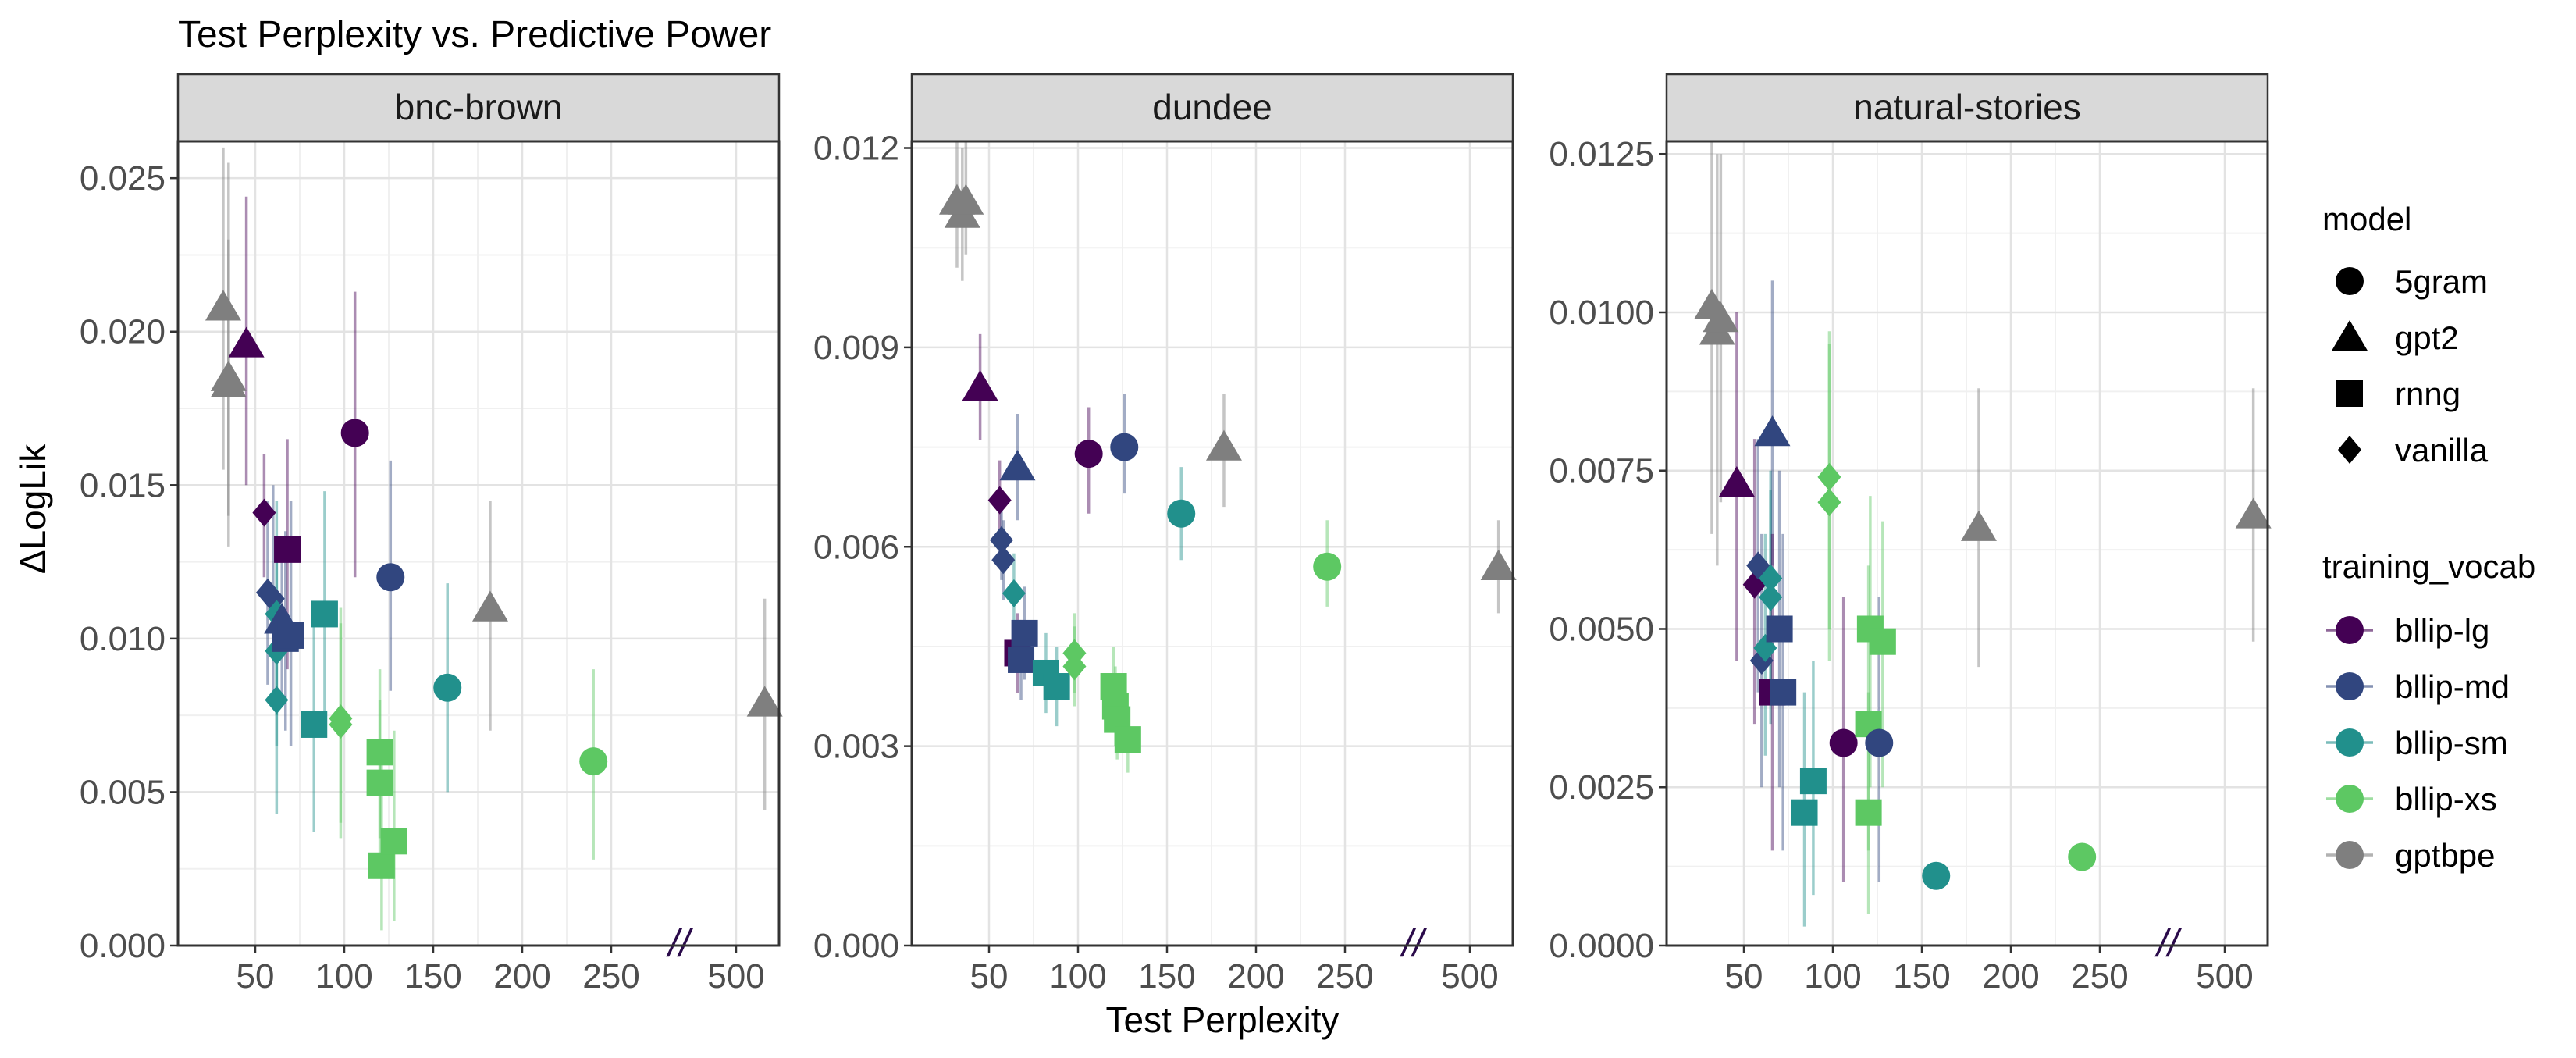  What do you see at coordinates (122, 639) in the screenshot?
I see `y-tick-label: 0.010` at bounding box center [122, 639].